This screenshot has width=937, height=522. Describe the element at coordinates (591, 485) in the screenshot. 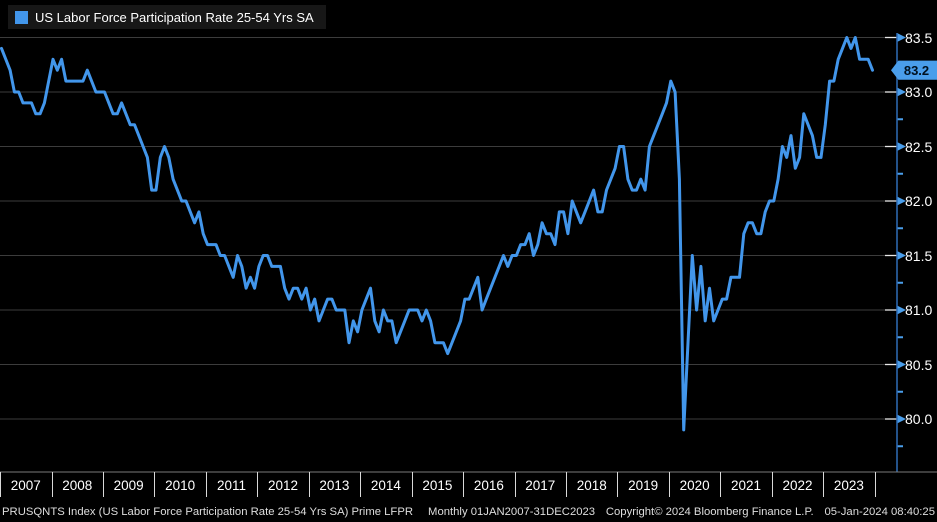

I see `x-axis-year-label: 2018` at that location.